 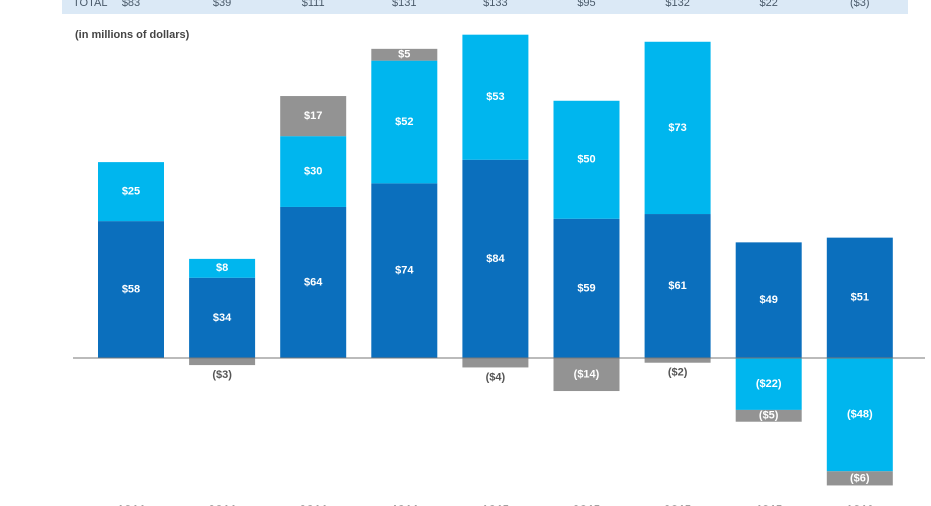 I want to click on data-label: $17, so click(x=313, y=116).